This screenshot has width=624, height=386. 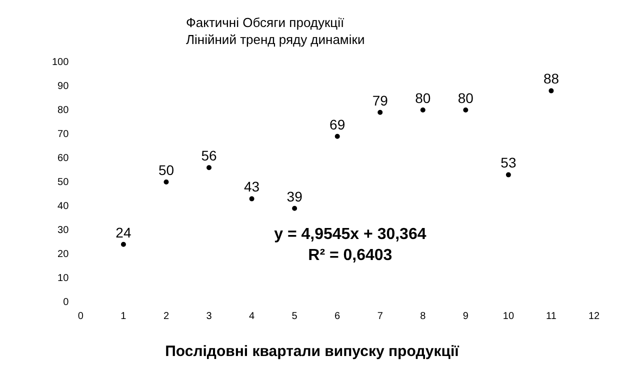 I want to click on data-label: 88, so click(x=551, y=78).